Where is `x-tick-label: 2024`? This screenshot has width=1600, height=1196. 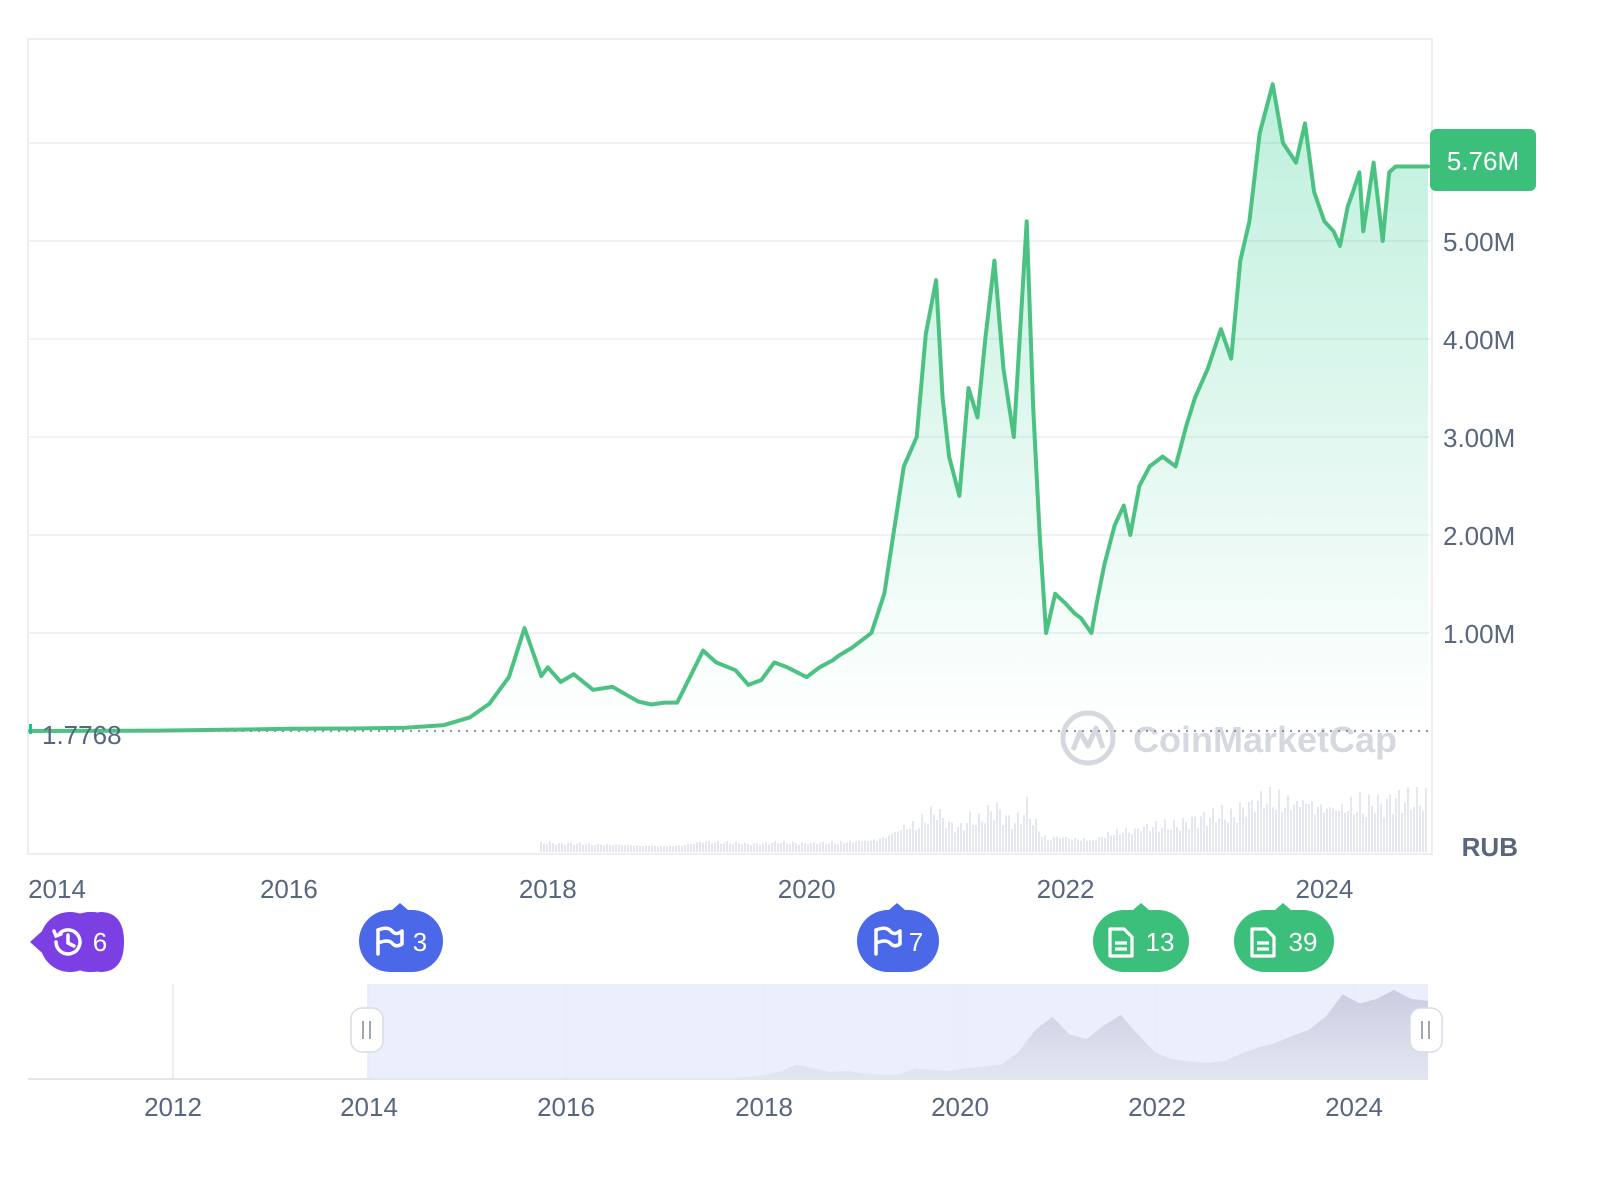
x-tick-label: 2024 is located at coordinates (1325, 889).